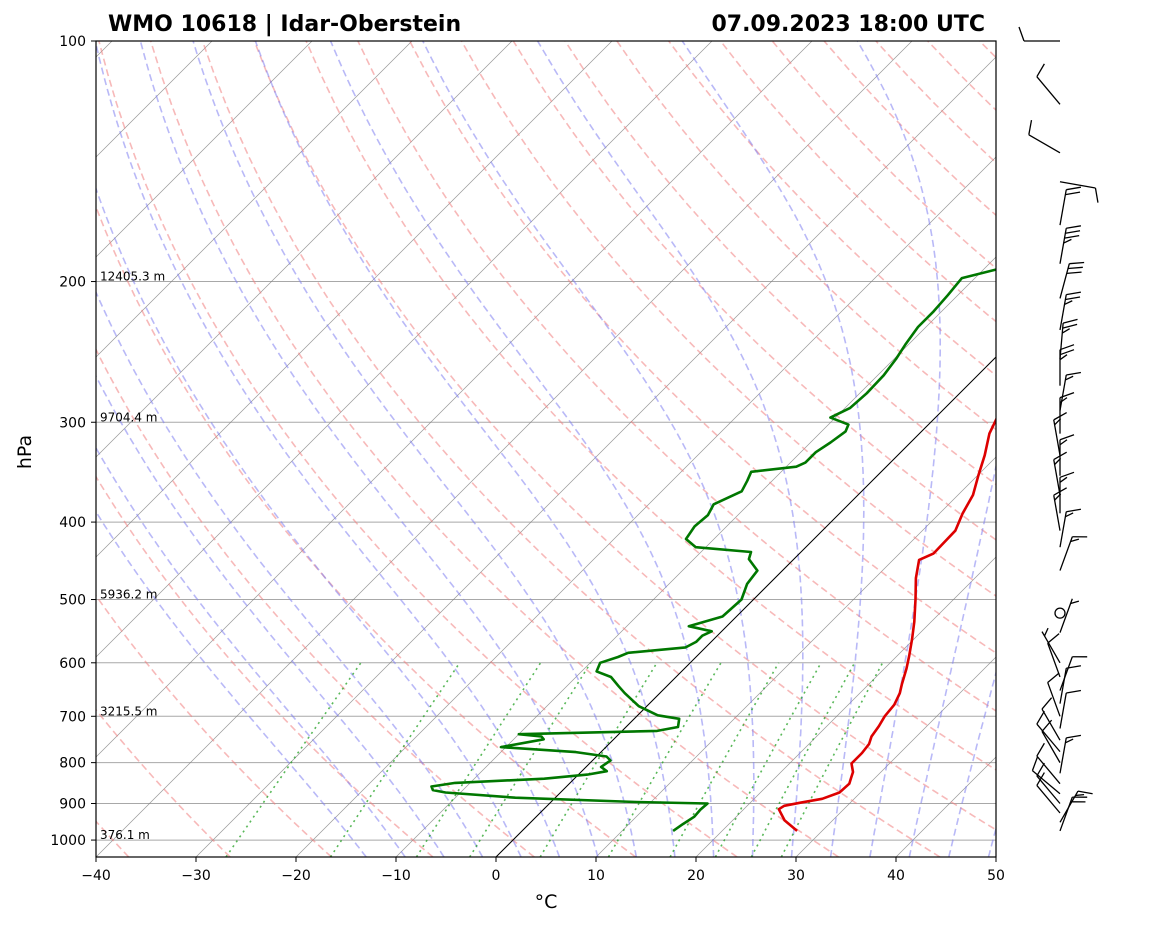 The height and width of the screenshot is (925, 1160). What do you see at coordinates (125, 835) in the screenshot?
I see `height-label: 376.1 m` at bounding box center [125, 835].